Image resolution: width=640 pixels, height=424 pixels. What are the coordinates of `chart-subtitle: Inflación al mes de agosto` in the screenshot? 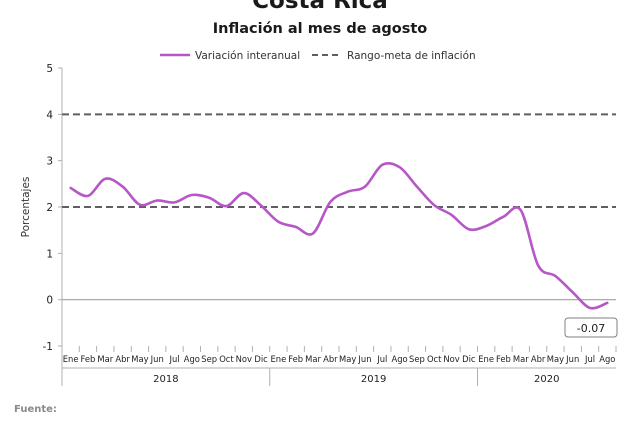 It's located at (320, 29).